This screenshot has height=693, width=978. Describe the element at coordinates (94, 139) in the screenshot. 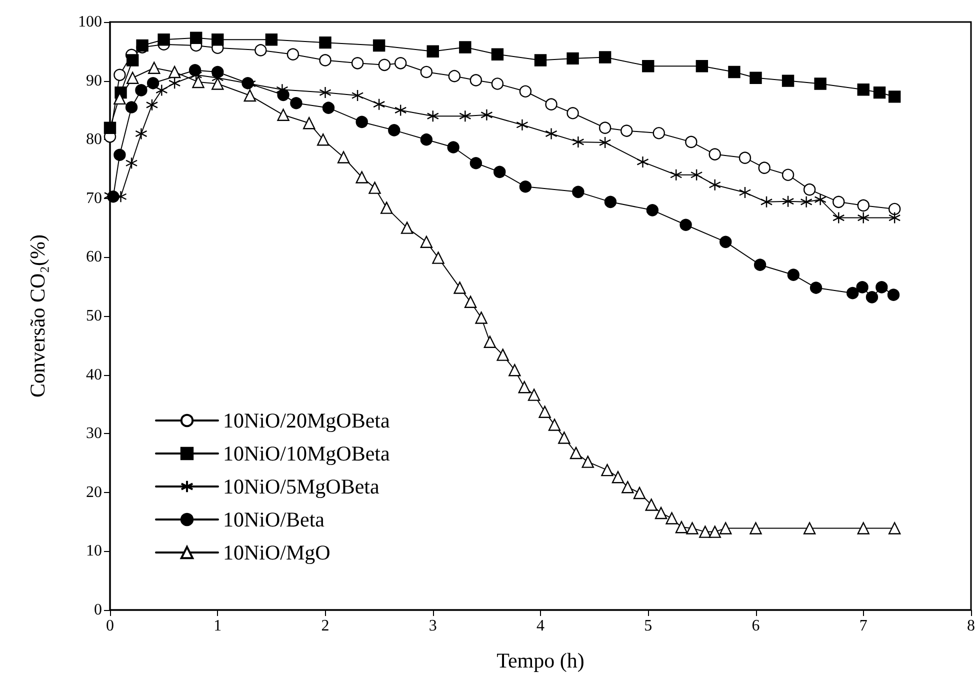

I see `y-tick-label: 80` at that location.